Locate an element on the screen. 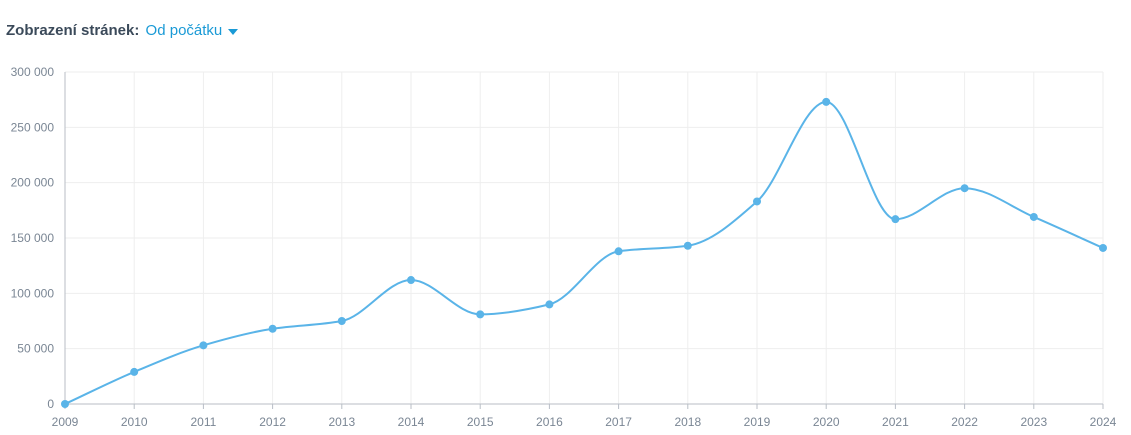  chart-header: Zobrazení stránek: Od počátku is located at coordinates (122, 30).